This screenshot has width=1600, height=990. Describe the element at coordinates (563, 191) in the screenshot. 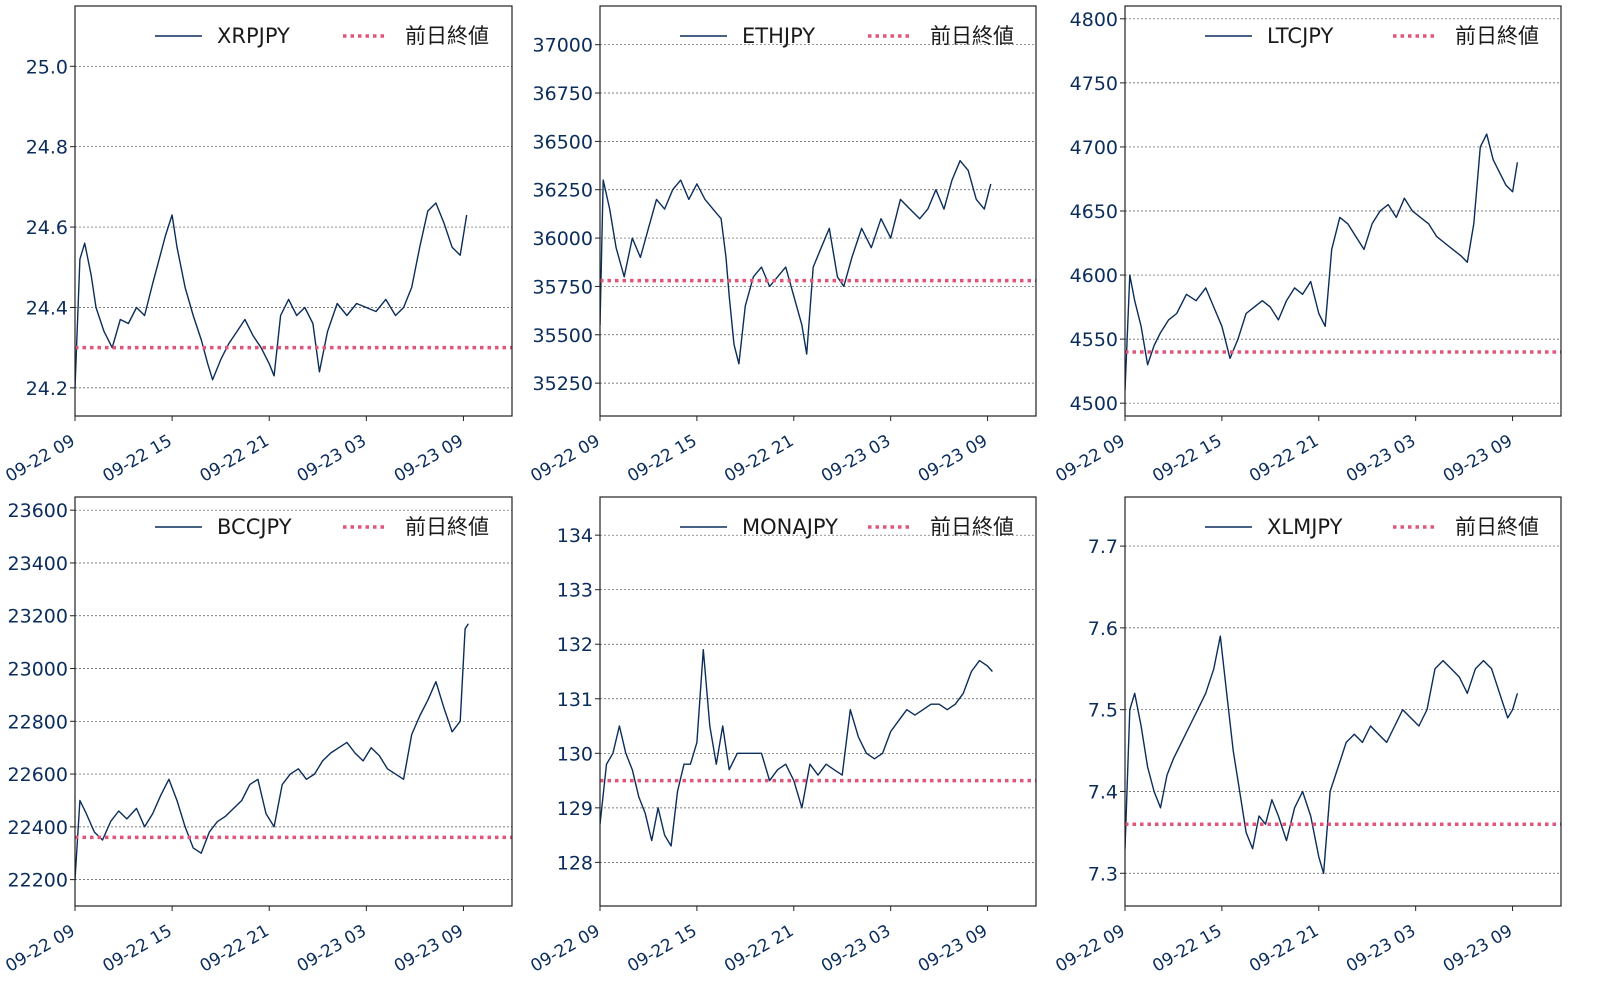

I see `y-tick-label: 36250` at that location.